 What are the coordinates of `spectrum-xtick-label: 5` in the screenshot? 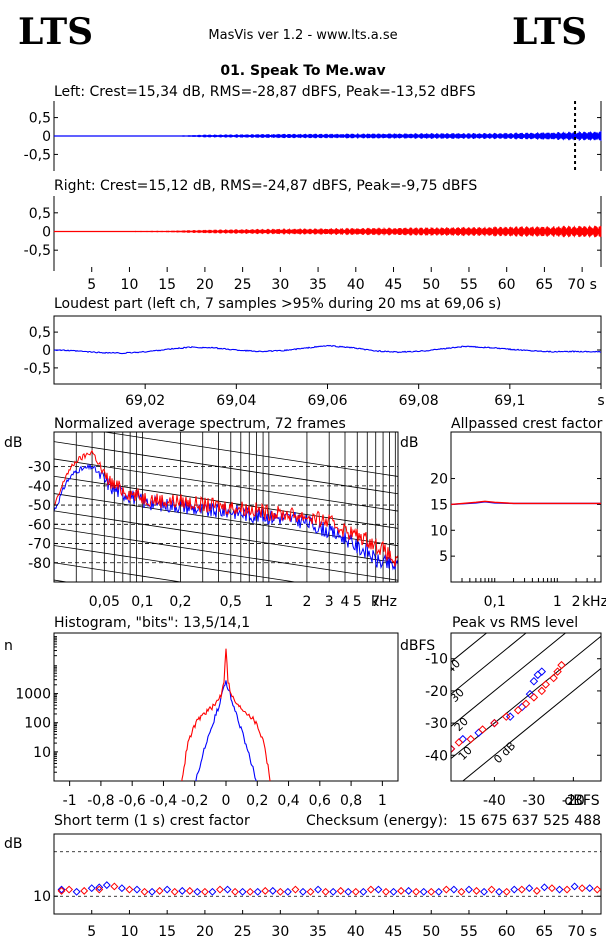 It's located at (357, 602).